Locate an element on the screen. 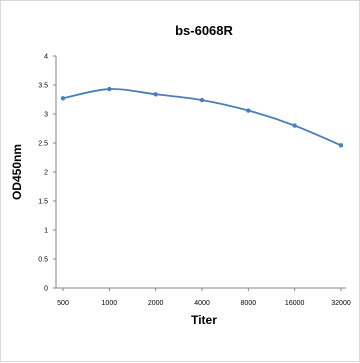 This screenshot has width=360, height=363. x-tick-label: 16000 is located at coordinates (295, 303).